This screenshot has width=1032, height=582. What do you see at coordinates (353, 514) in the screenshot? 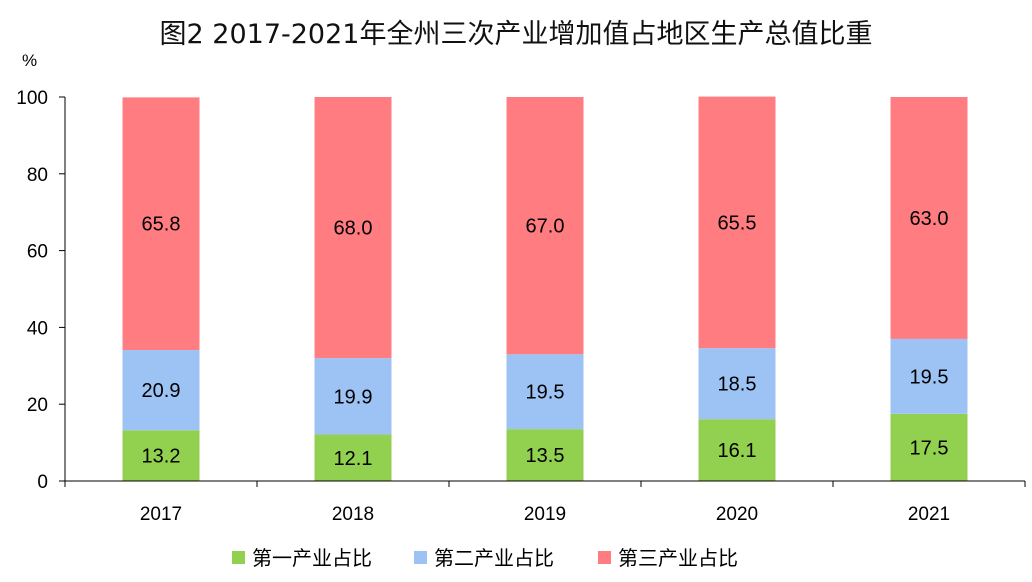
I see `x-tick-label-2018: 2018` at bounding box center [353, 514].